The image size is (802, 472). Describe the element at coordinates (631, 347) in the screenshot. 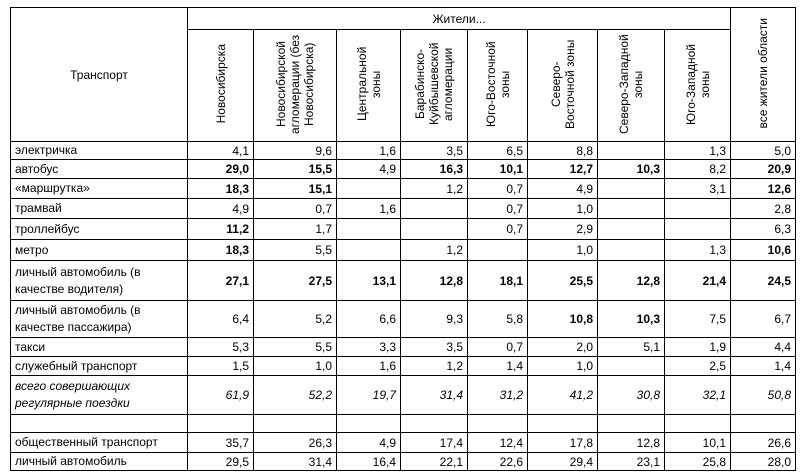

I see `table-cell: 5,1` at that location.